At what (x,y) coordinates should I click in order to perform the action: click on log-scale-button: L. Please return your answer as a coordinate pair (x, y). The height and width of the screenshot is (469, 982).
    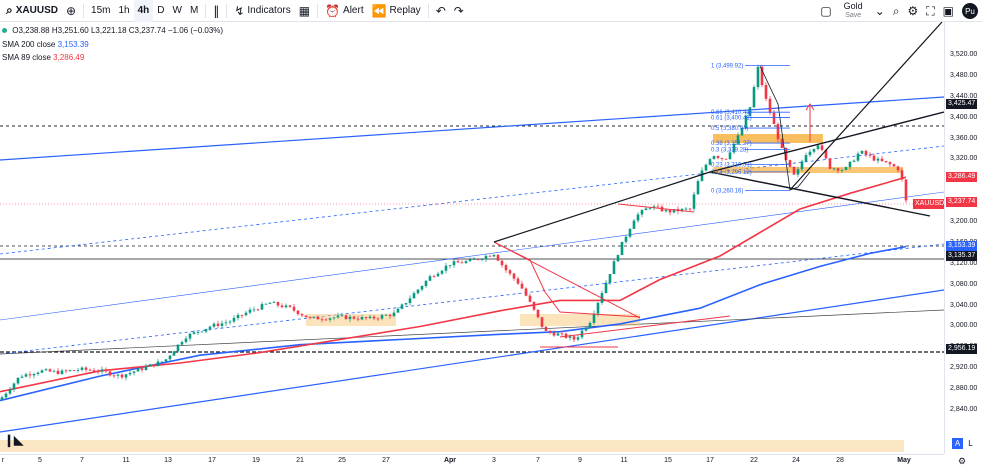
    Looking at the image, I should click on (970, 443).